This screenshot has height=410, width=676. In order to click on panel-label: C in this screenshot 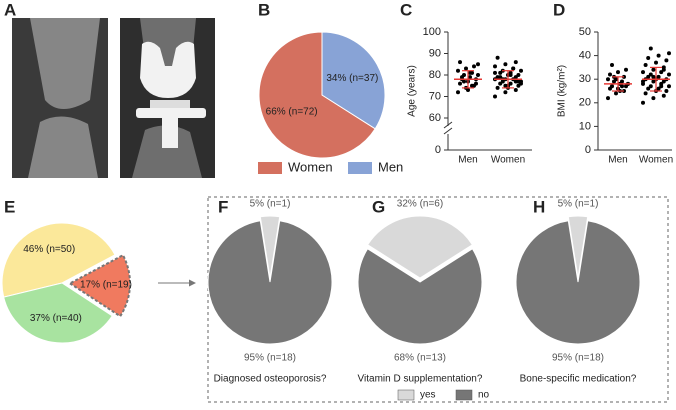, I will do `click(406, 9)`.